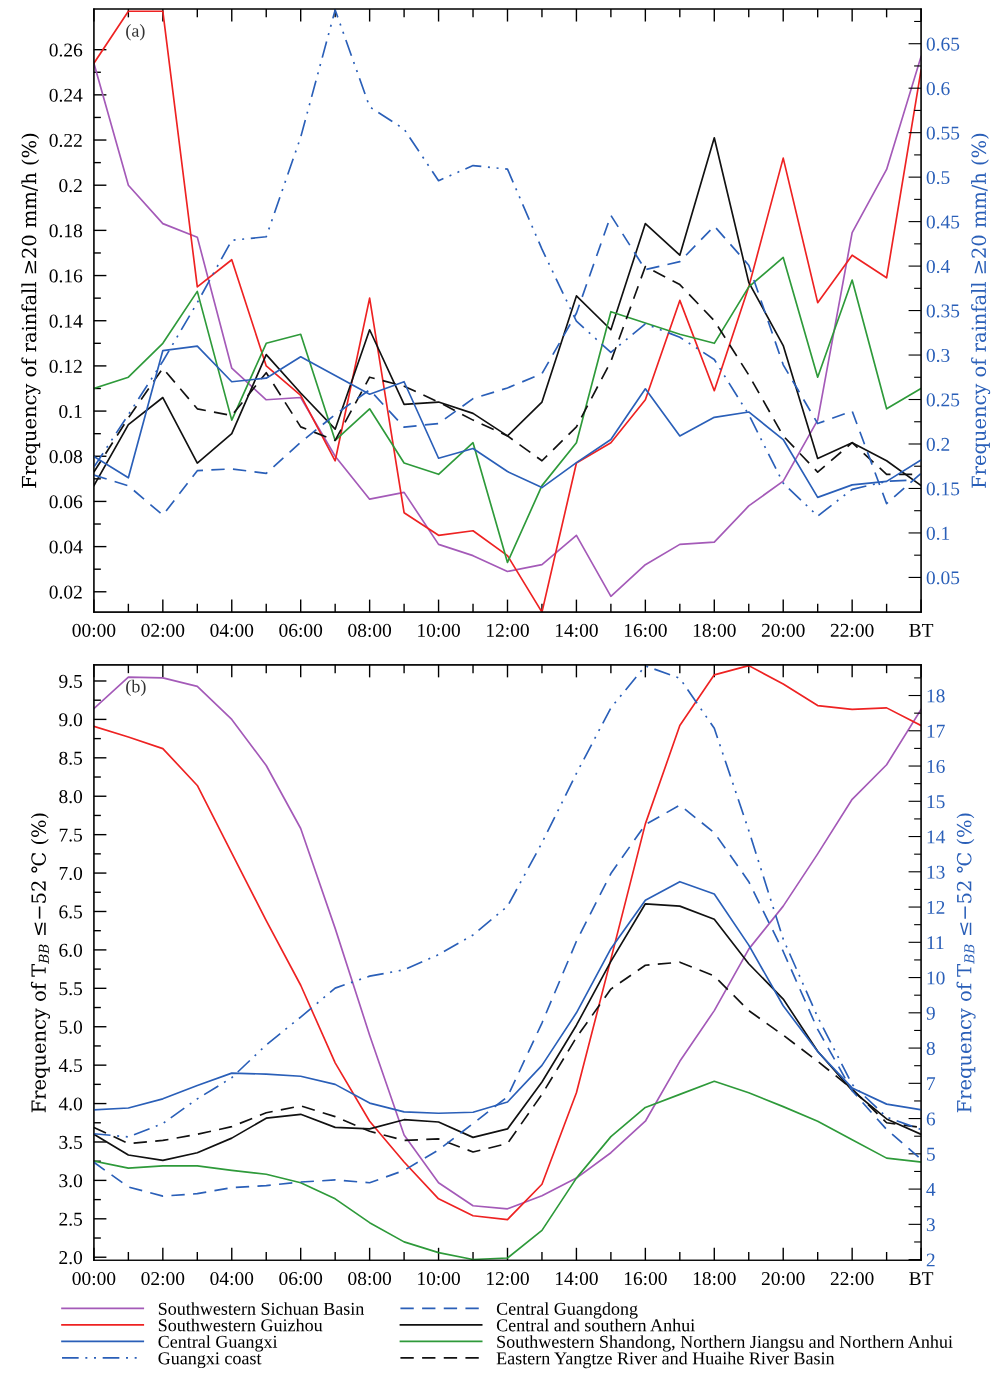 The width and height of the screenshot is (999, 1388). Describe the element at coordinates (261, 1308) in the screenshot. I see `legend-label: Southwestern Sichuan Basin` at that location.